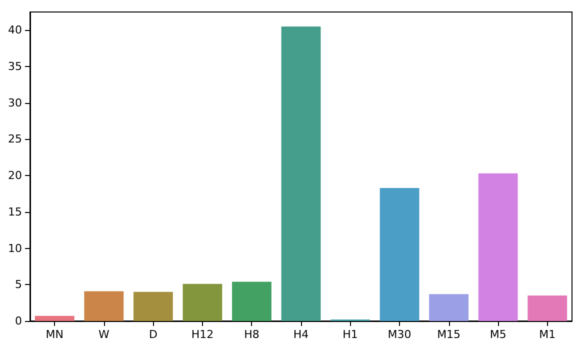  Describe the element at coordinates (202, 334) in the screenshot. I see `x-tick-label: H12` at that location.